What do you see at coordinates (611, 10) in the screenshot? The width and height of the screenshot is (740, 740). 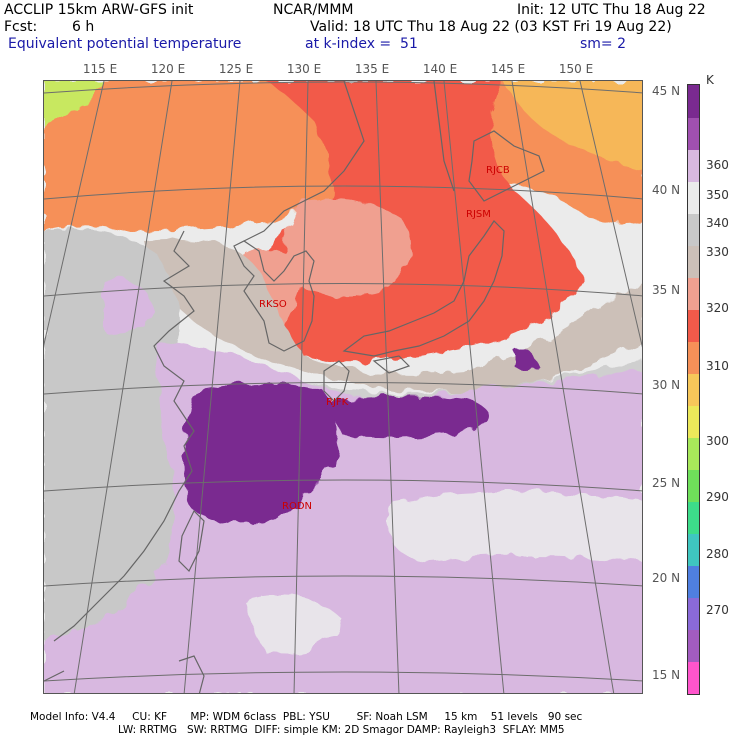 I see `init-time: Init: 12 UTC Thu 18 Aug 22` at bounding box center [611, 10].